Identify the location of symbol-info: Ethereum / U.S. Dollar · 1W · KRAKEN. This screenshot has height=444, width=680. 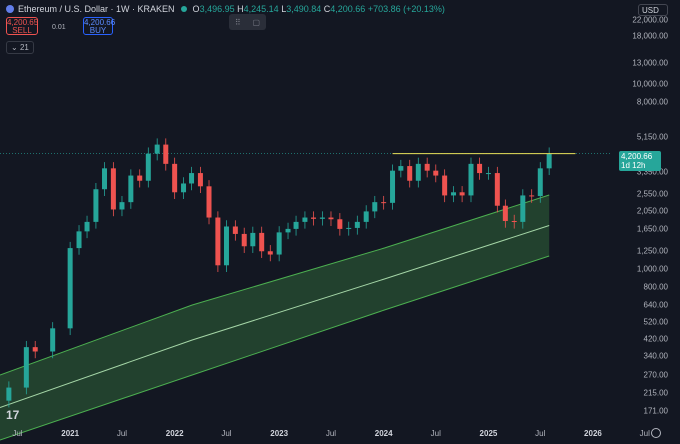
(90, 9).